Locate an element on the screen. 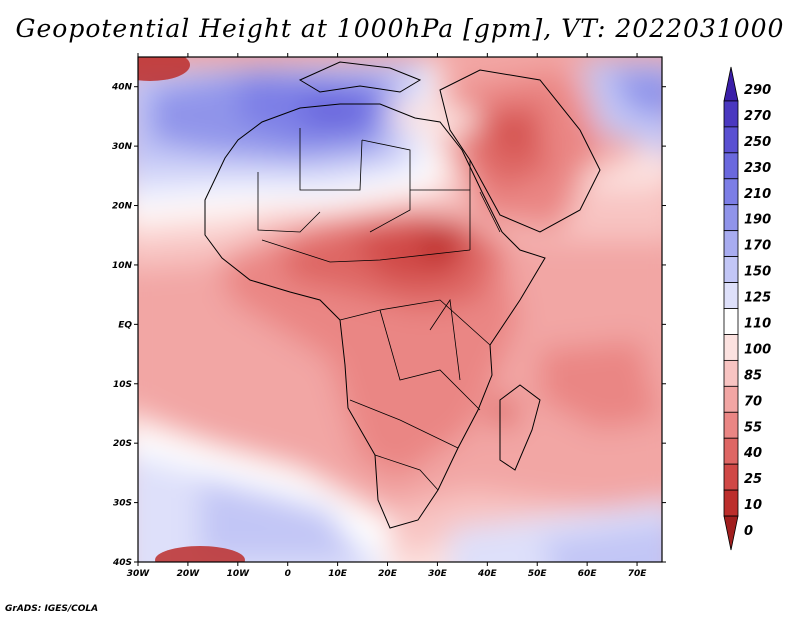 The image size is (800, 618). colorbar-label: 100 is located at coordinates (757, 349).